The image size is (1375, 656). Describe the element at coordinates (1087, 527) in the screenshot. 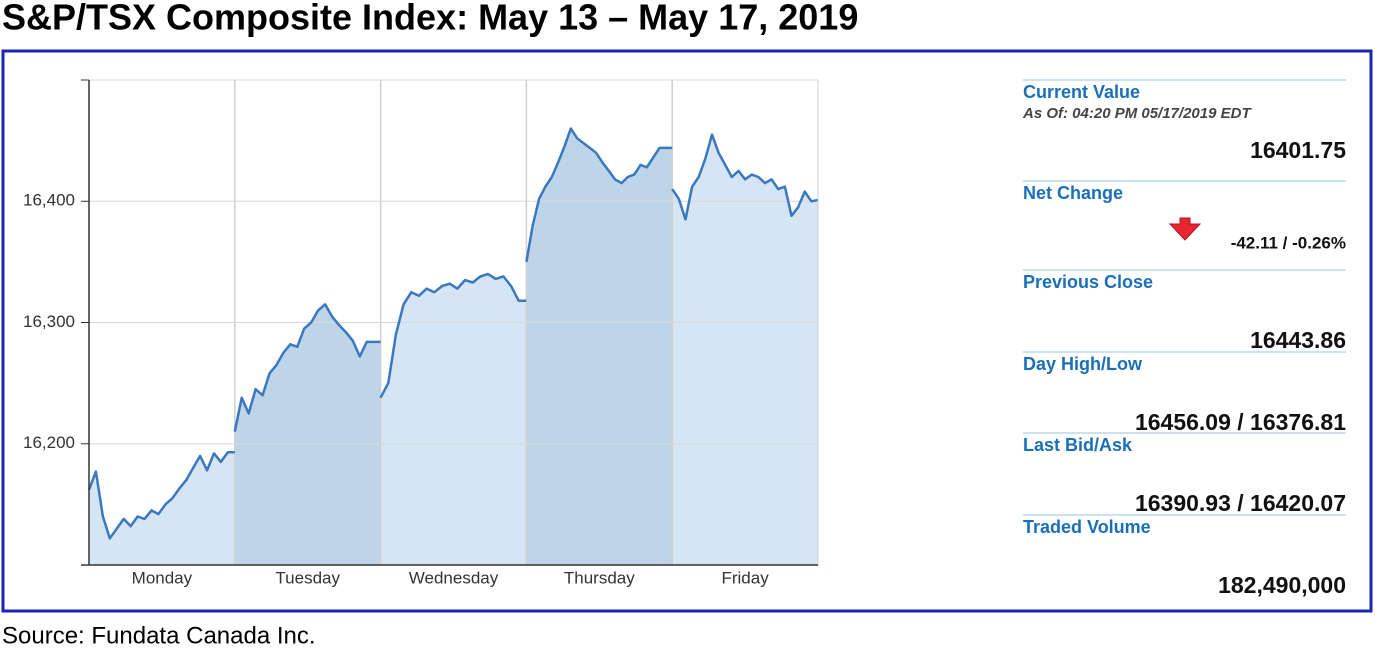

I see `panel-label: Traded Volume` at that location.